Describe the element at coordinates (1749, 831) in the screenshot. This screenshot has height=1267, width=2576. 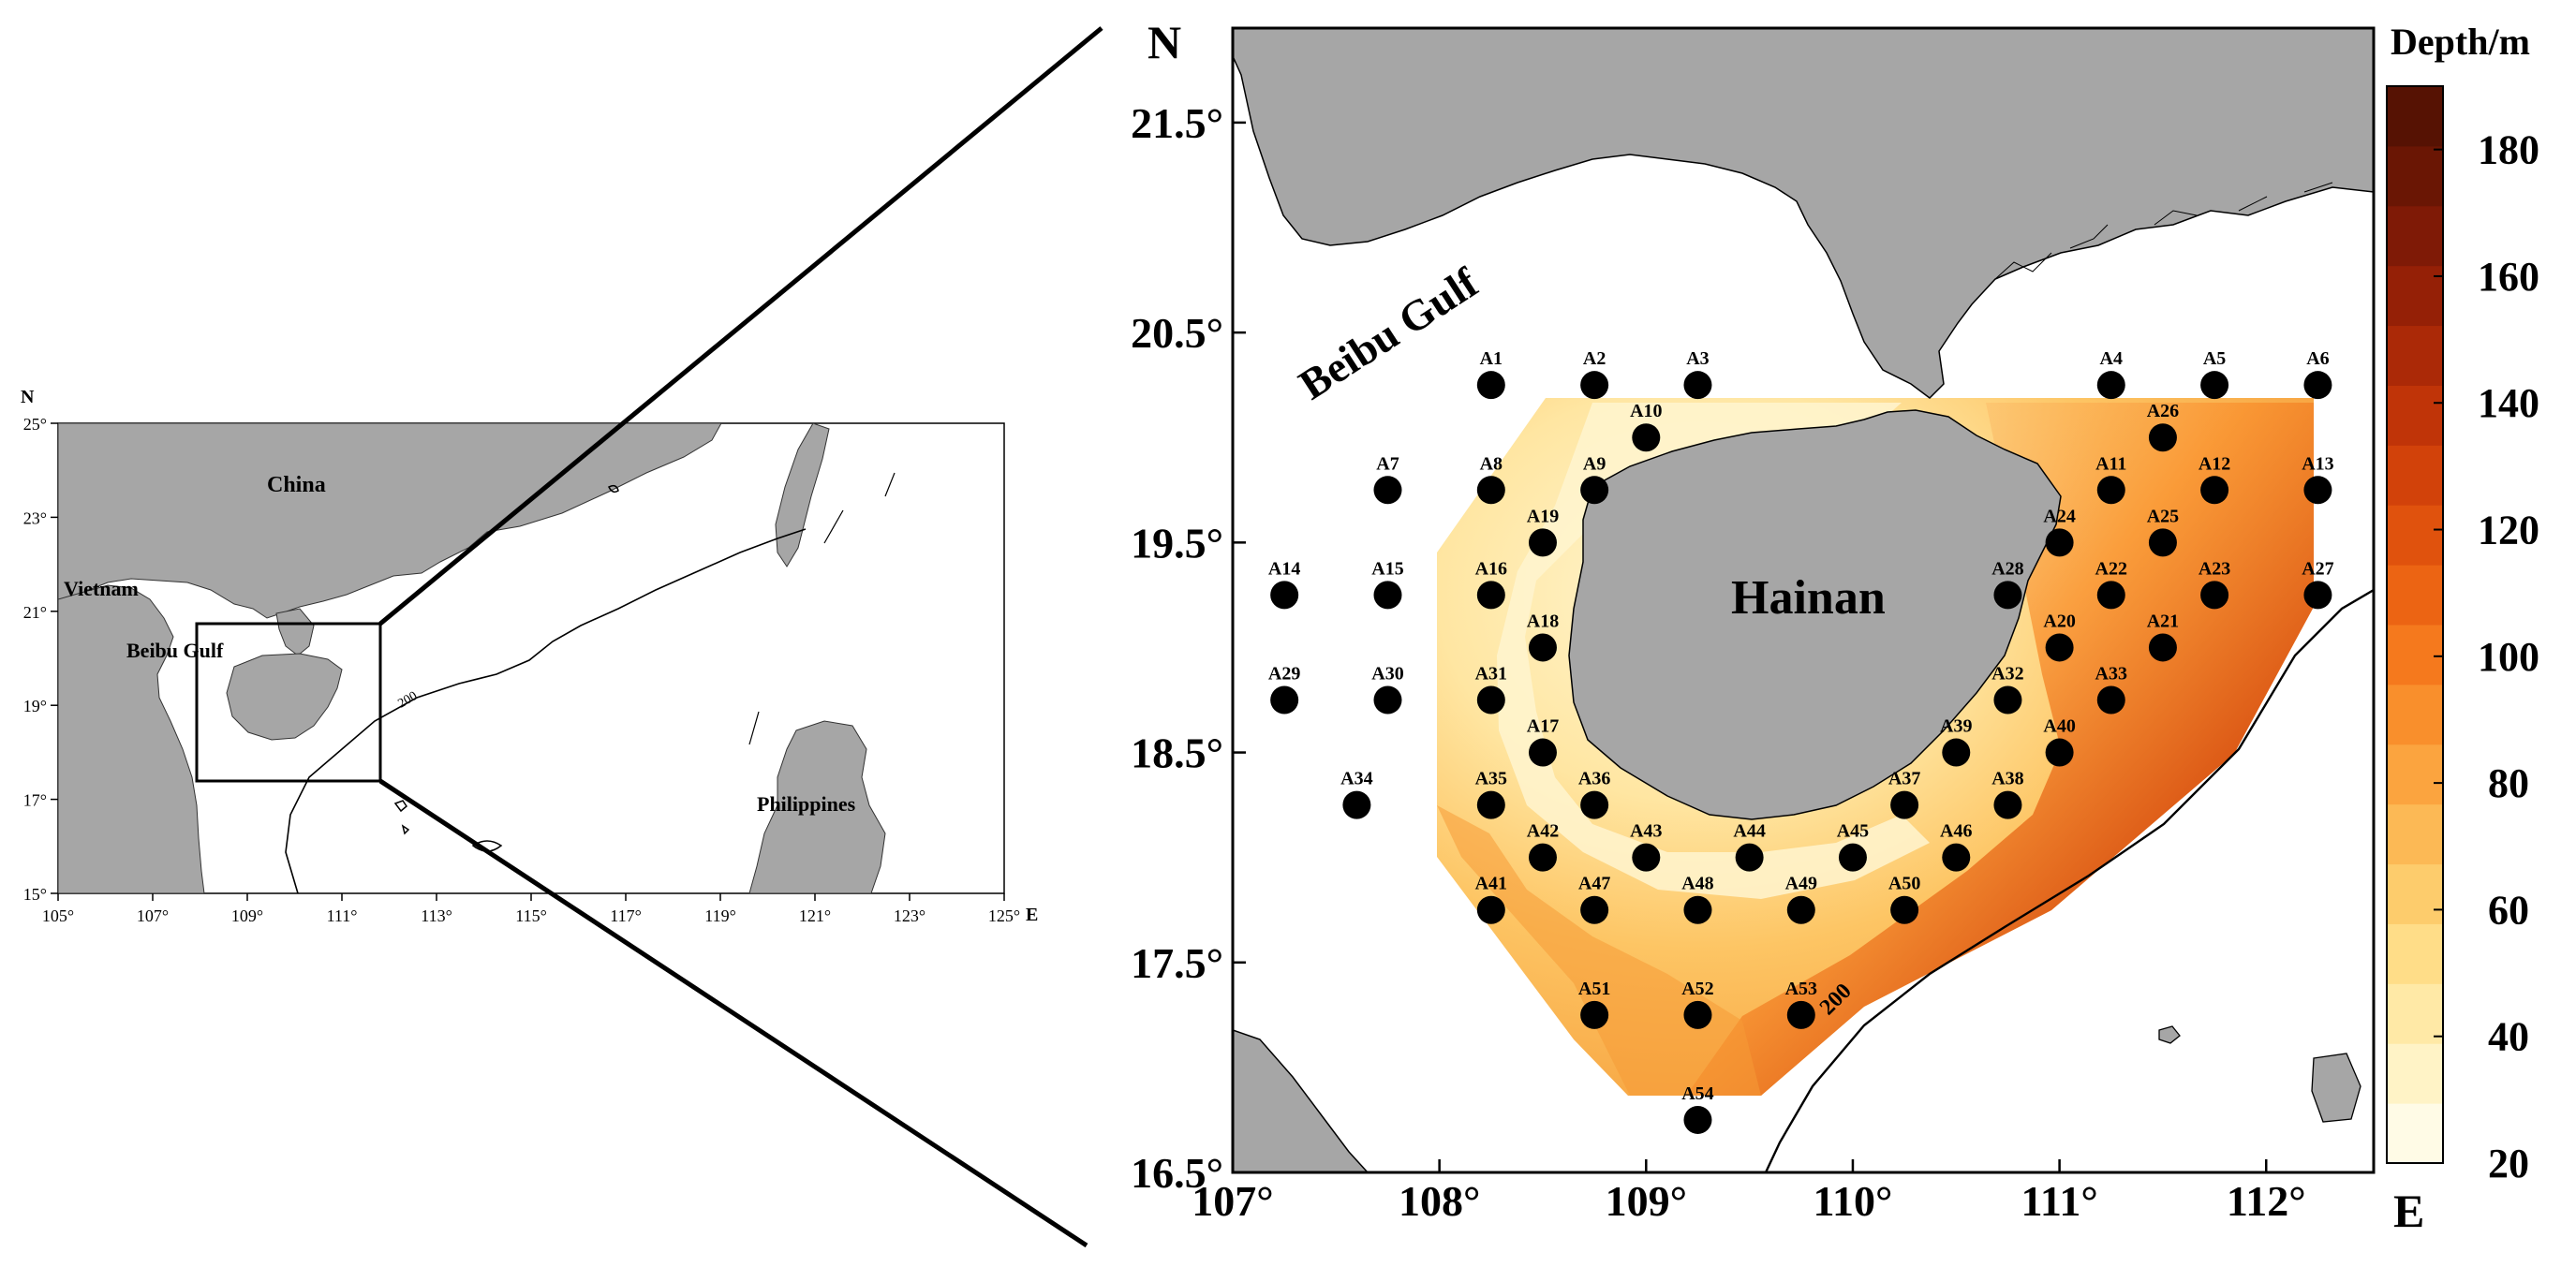
I see `station-label: A44` at that location.